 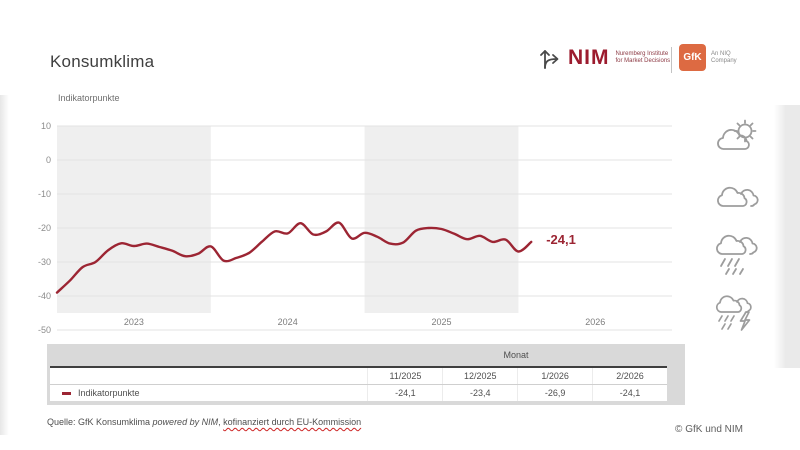 I want to click on nim-arrows-icon, so click(x=549, y=59).